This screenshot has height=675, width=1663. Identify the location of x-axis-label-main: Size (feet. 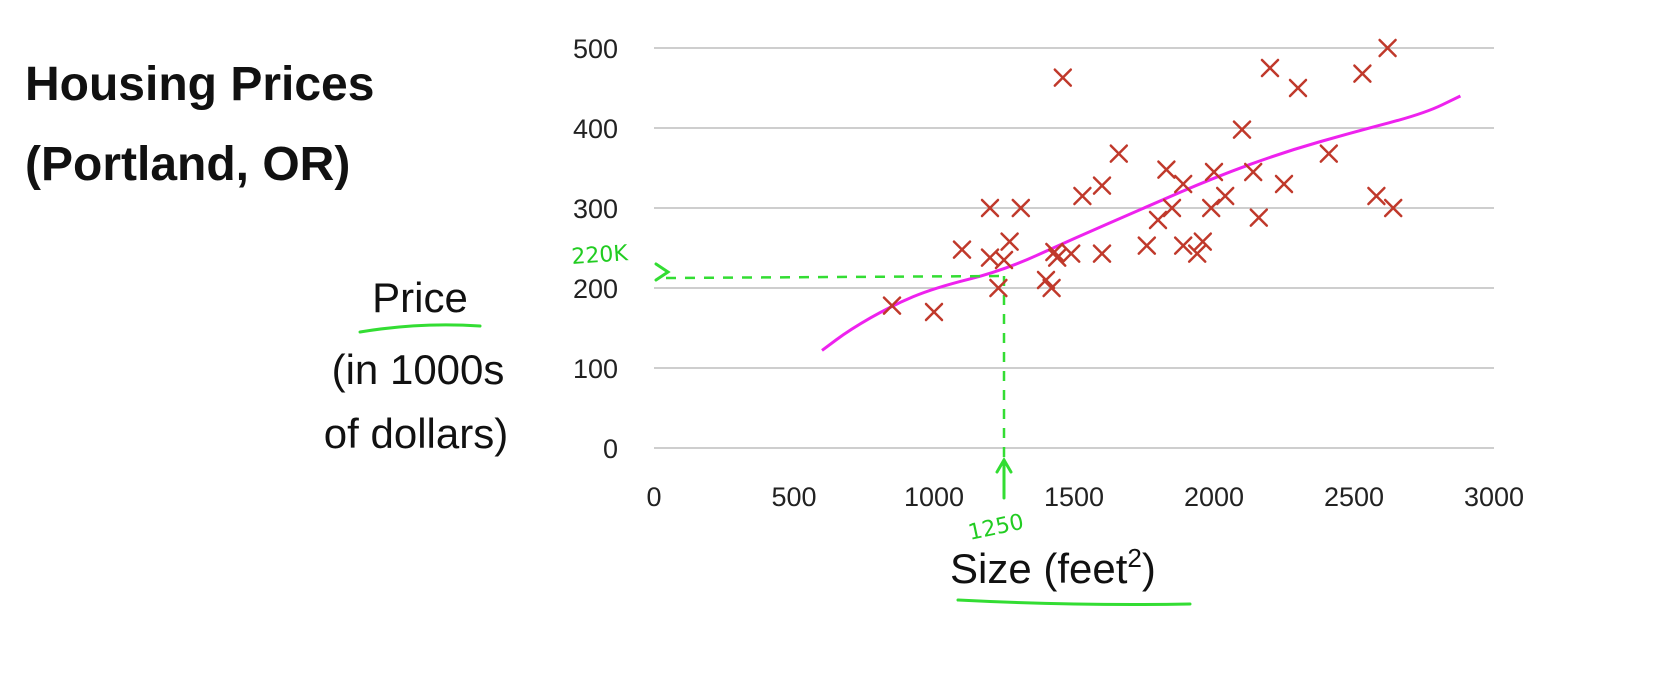
(1039, 568).